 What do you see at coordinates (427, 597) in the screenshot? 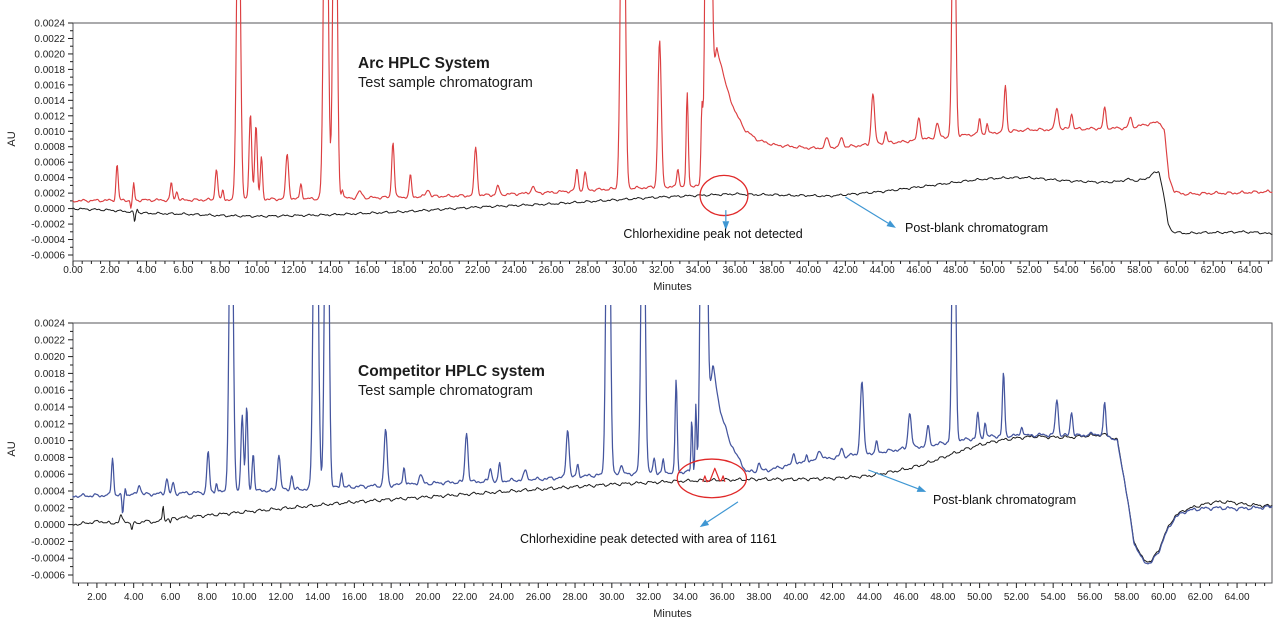
I see `svg-text: 20.00` at bounding box center [427, 597].